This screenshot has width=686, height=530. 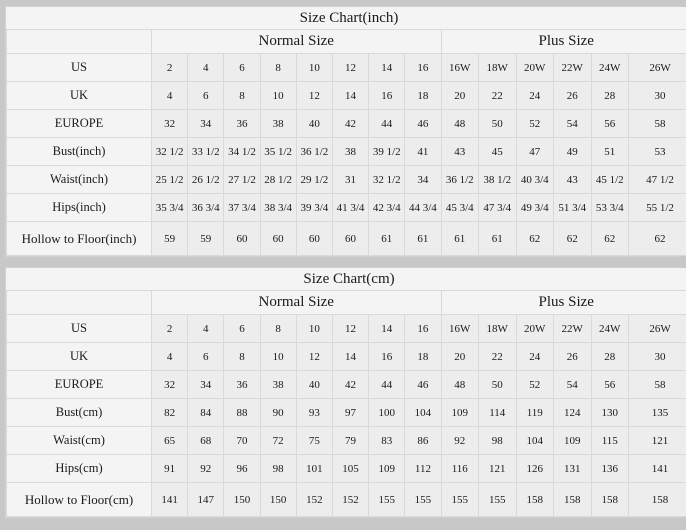 I want to click on table-cell: 30, so click(x=656, y=95).